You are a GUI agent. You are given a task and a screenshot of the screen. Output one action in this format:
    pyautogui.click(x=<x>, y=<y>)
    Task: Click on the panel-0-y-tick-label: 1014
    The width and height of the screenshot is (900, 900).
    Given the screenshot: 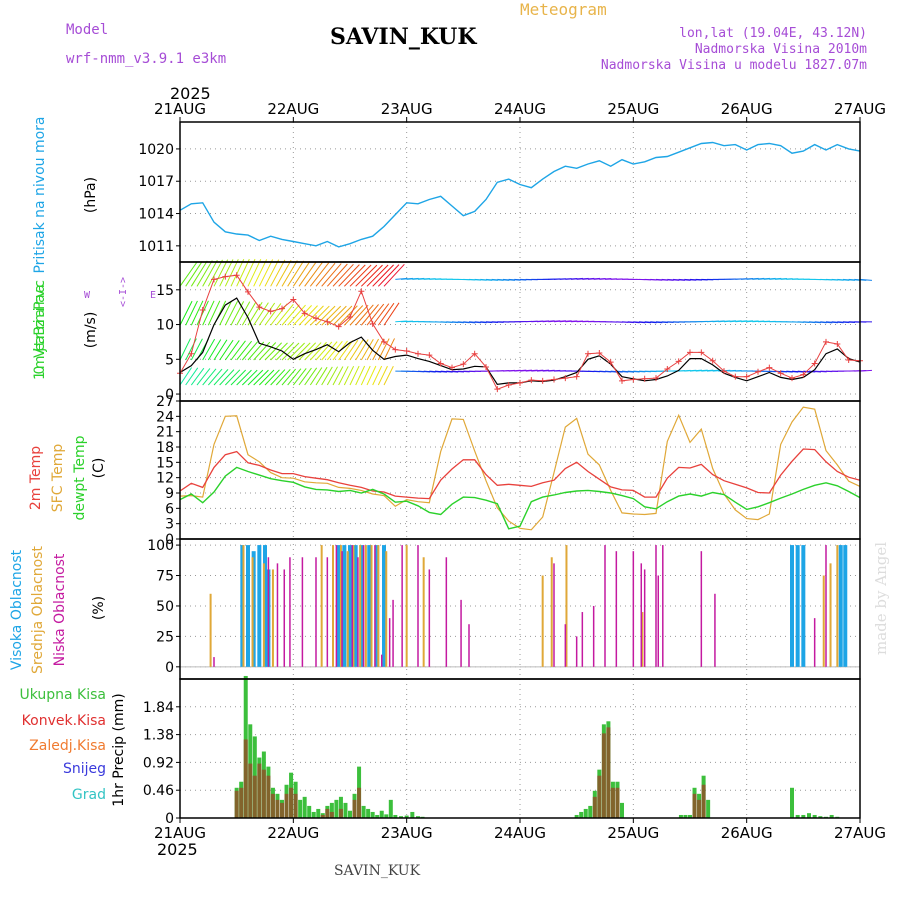 What is the action you would take?
    pyautogui.click(x=156, y=215)
    